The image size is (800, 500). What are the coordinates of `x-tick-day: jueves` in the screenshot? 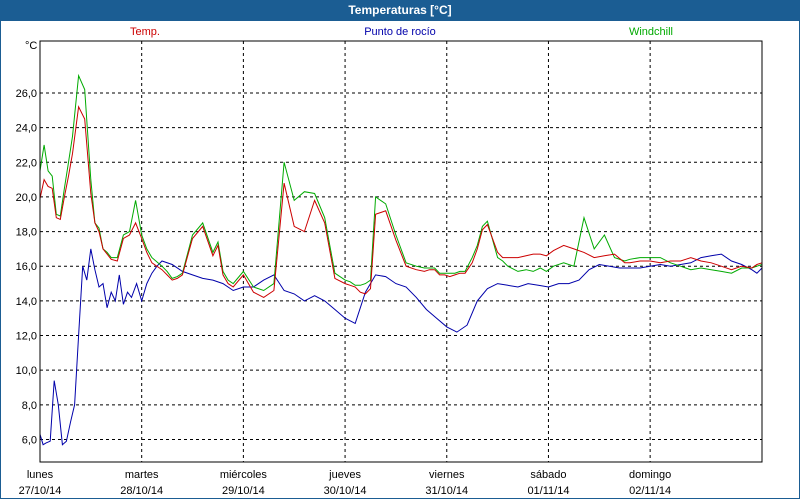 It's located at (344, 475).